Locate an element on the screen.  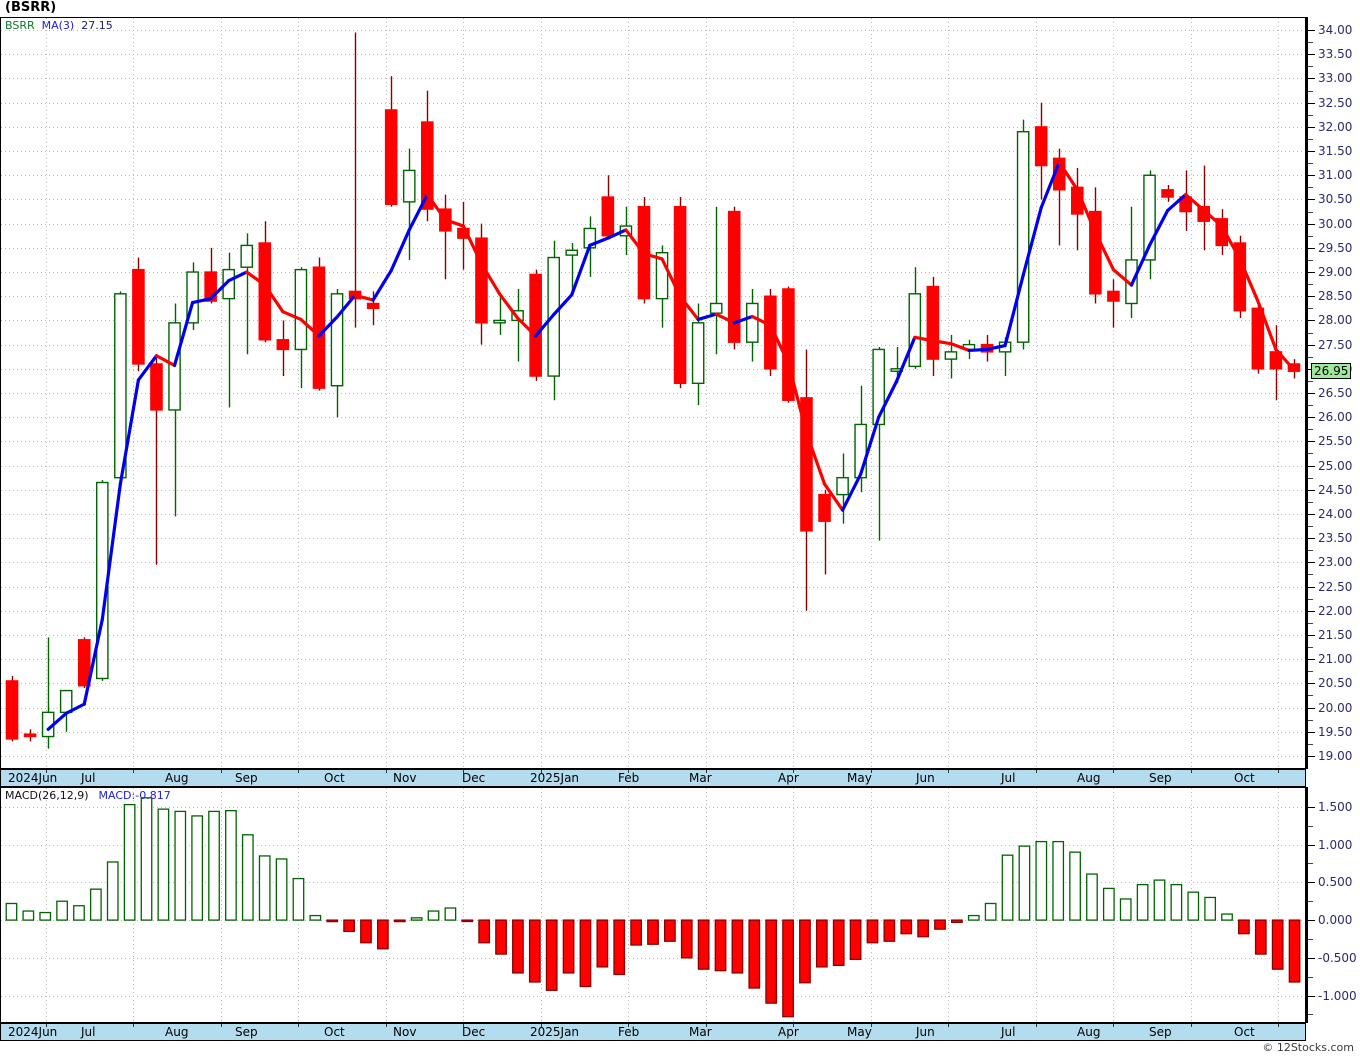
price-axis-label: 30.00 is located at coordinates (1335, 223).